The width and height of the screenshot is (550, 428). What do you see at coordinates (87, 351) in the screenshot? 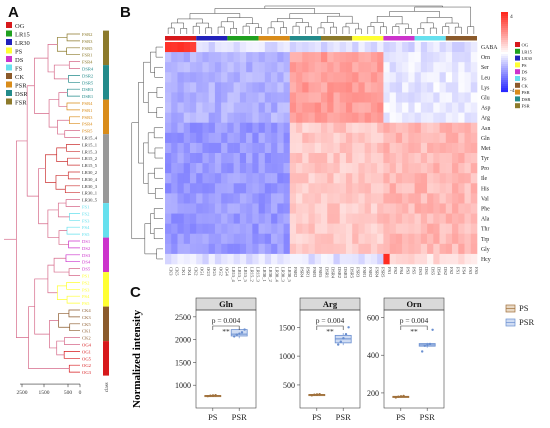
I see `leaf-label: OG1` at bounding box center [87, 351].